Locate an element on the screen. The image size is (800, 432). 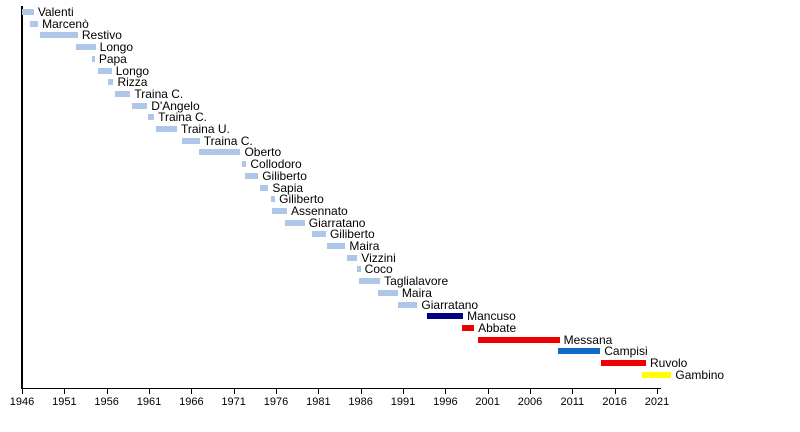
axis-tick-label: 1956 is located at coordinates (106, 402).